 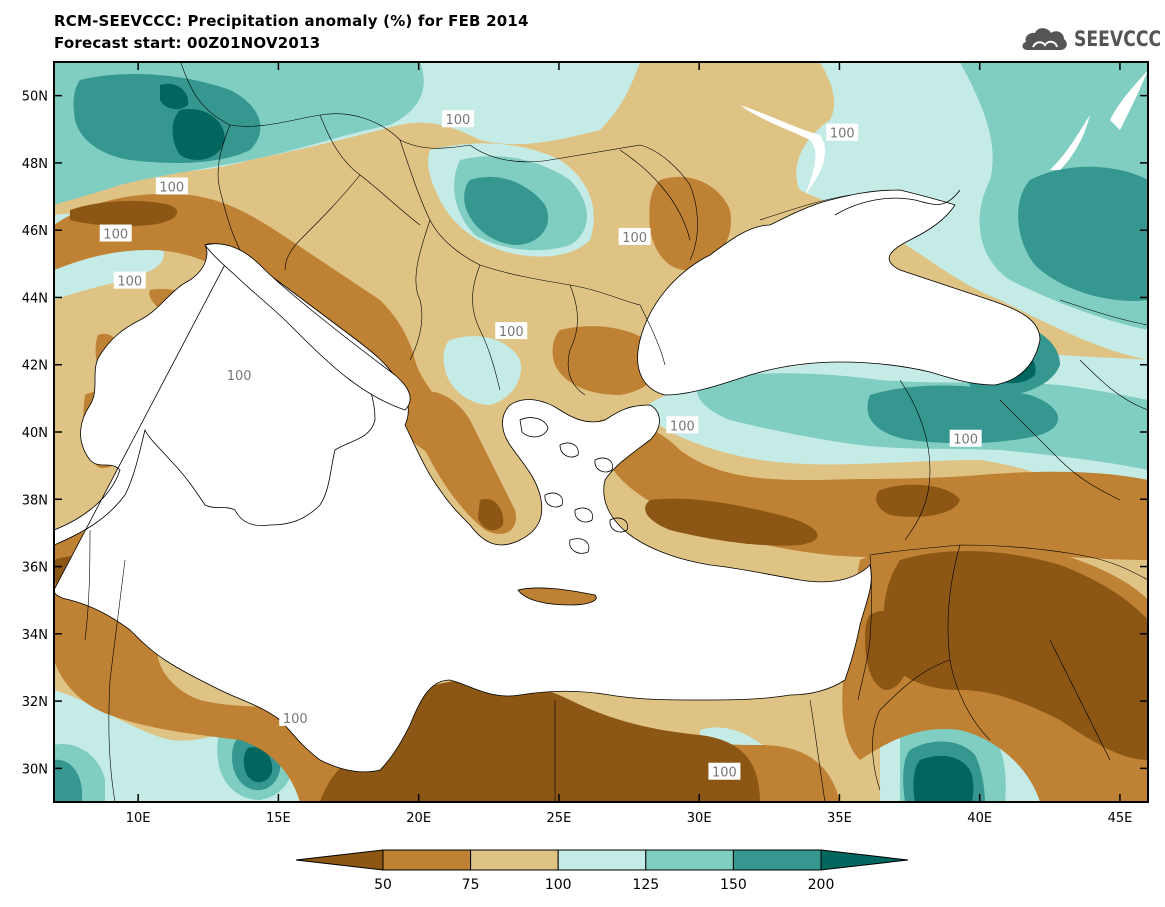 What do you see at coordinates (943, 778) in the screenshot?
I see `field-above-200-saudi` at bounding box center [943, 778].